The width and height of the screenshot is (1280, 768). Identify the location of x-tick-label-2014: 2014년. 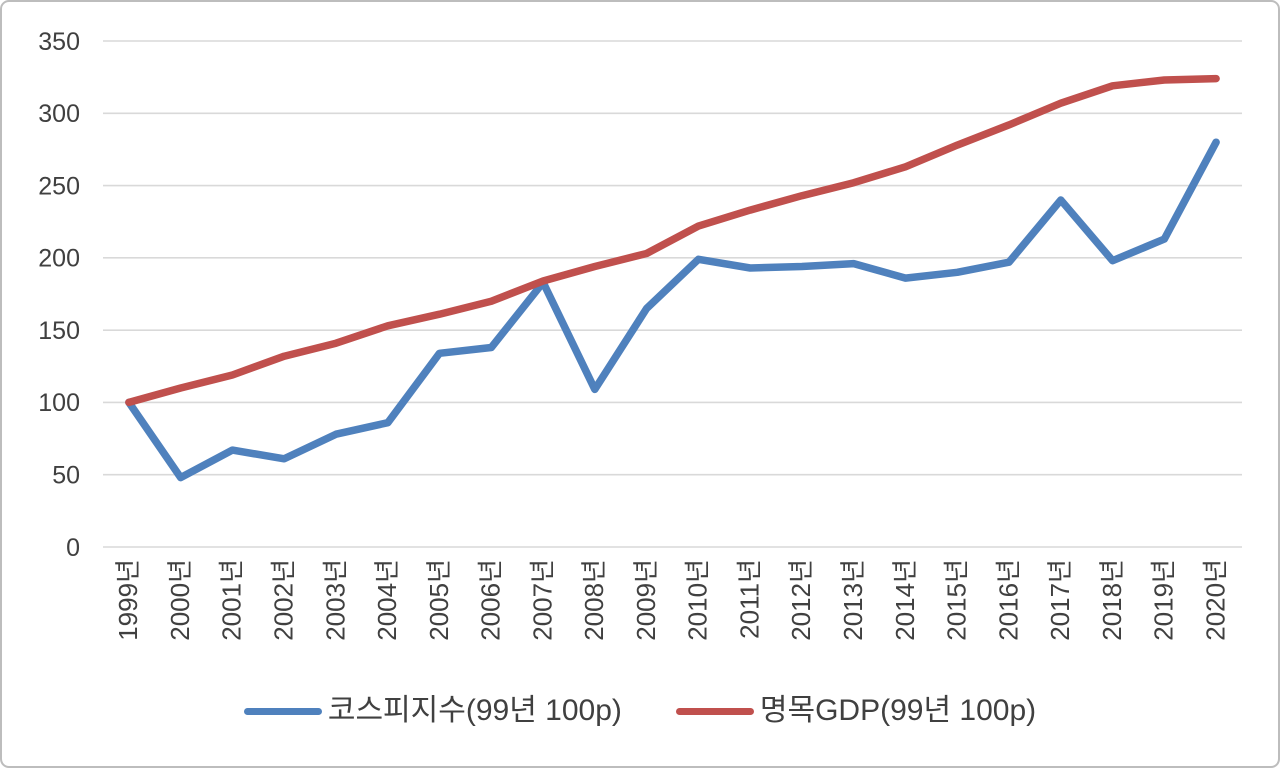
(905, 600).